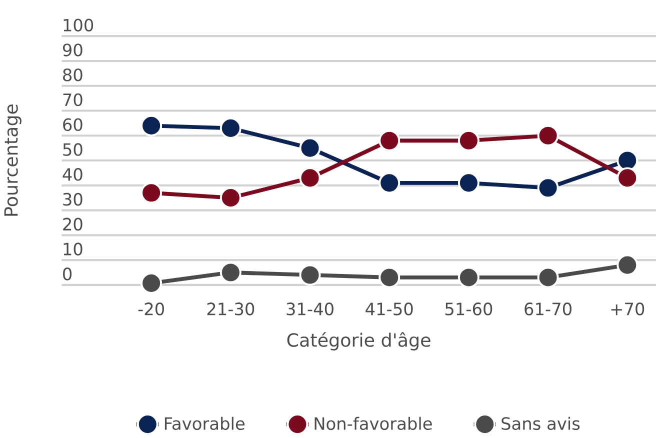 The image size is (657, 438). I want to click on y-tick-label: 30, so click(72, 199).